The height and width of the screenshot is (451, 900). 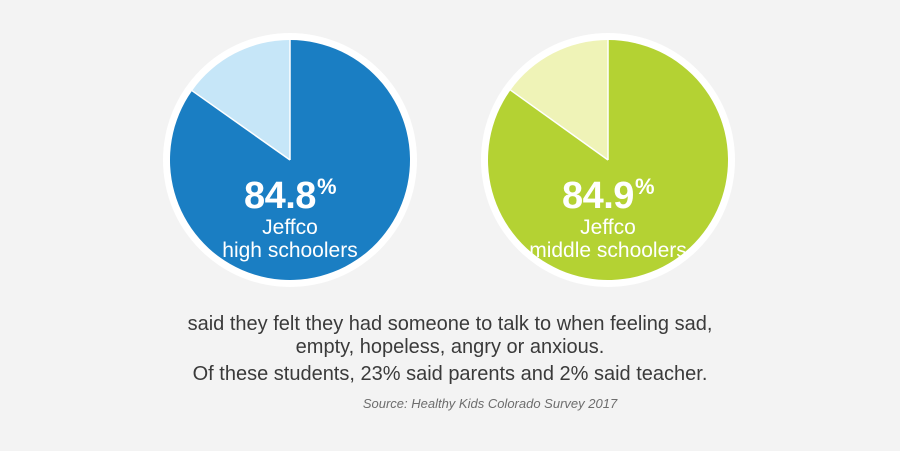 I want to click on pie-label-middle-schoolers: 84.9% Jeffco middle schoolers, so click(x=608, y=214).